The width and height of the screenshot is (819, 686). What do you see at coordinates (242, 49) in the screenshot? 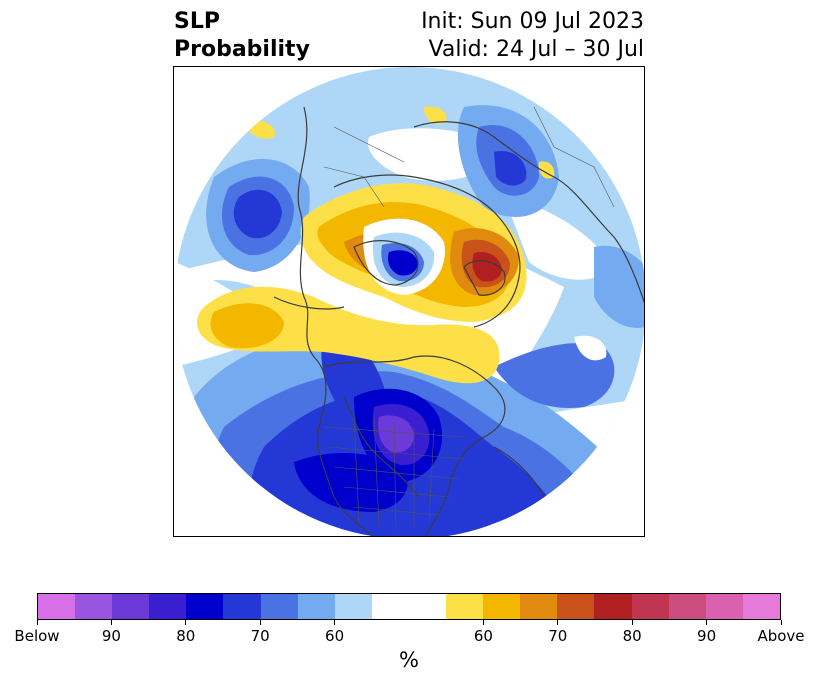
I see `title-line-2: Probability` at bounding box center [242, 49].